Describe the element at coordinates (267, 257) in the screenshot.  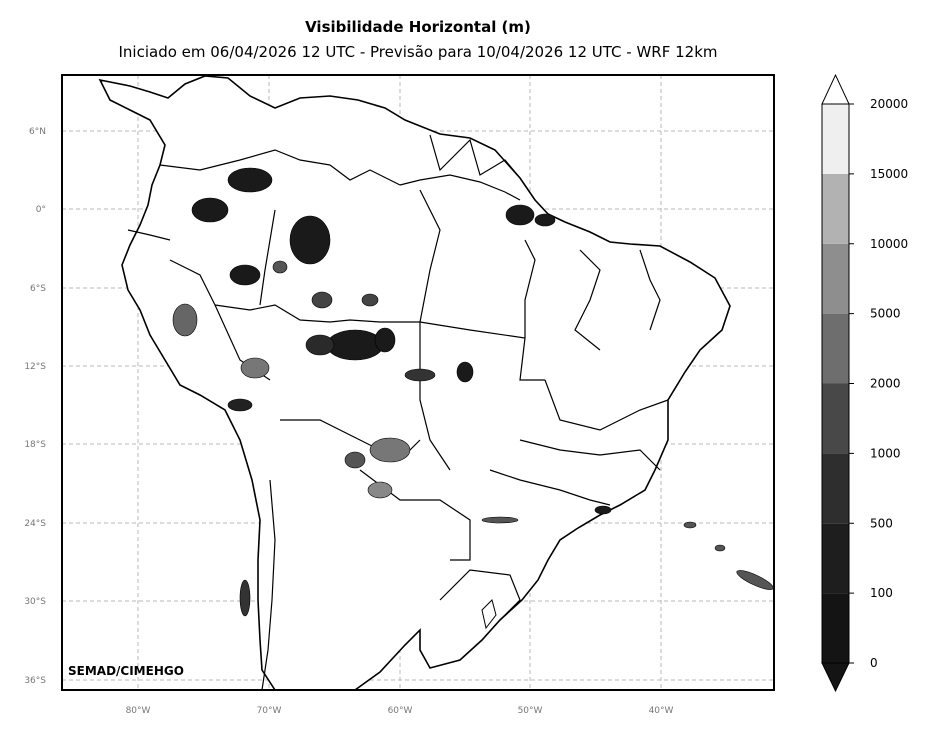
I see `border-state-a` at that location.